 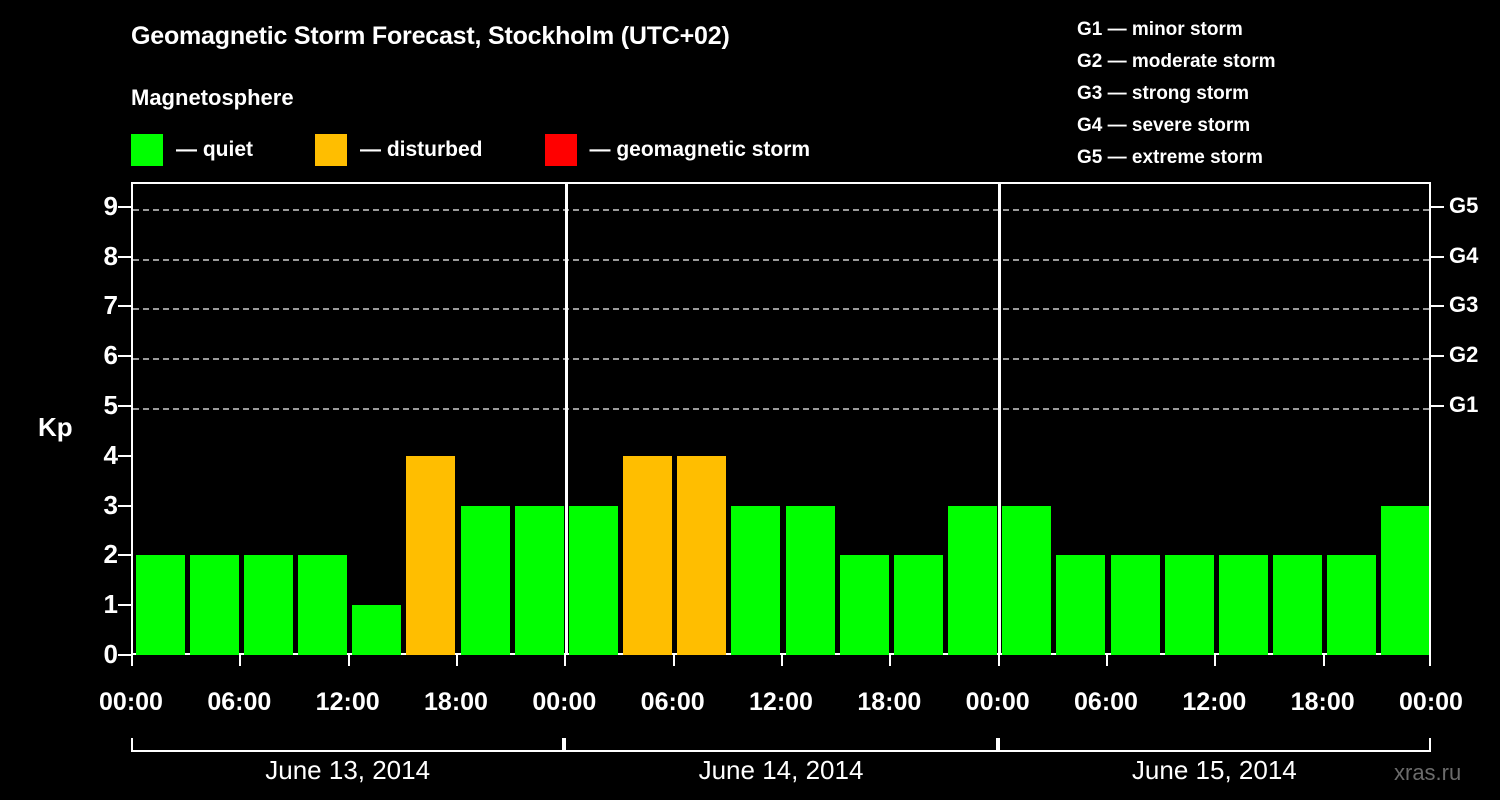 I want to click on day-label-1: June 13, 2014, so click(x=348, y=770).